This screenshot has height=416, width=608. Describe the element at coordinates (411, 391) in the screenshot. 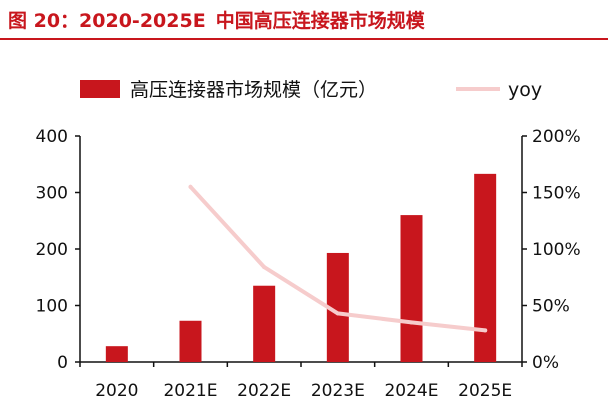

I see `x-tick-label: 2024E` at that location.